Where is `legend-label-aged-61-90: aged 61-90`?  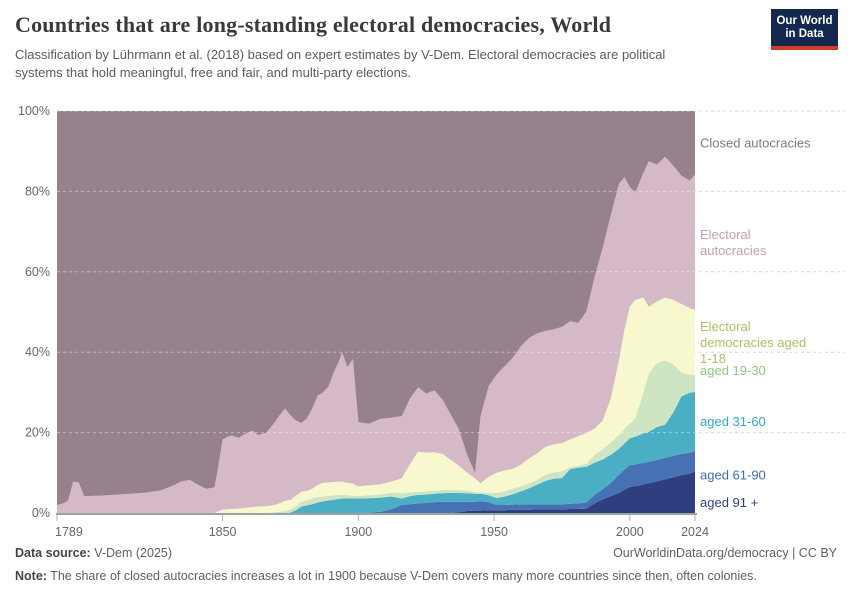
legend-label-aged-61-90: aged 61-90 is located at coordinates (733, 475).